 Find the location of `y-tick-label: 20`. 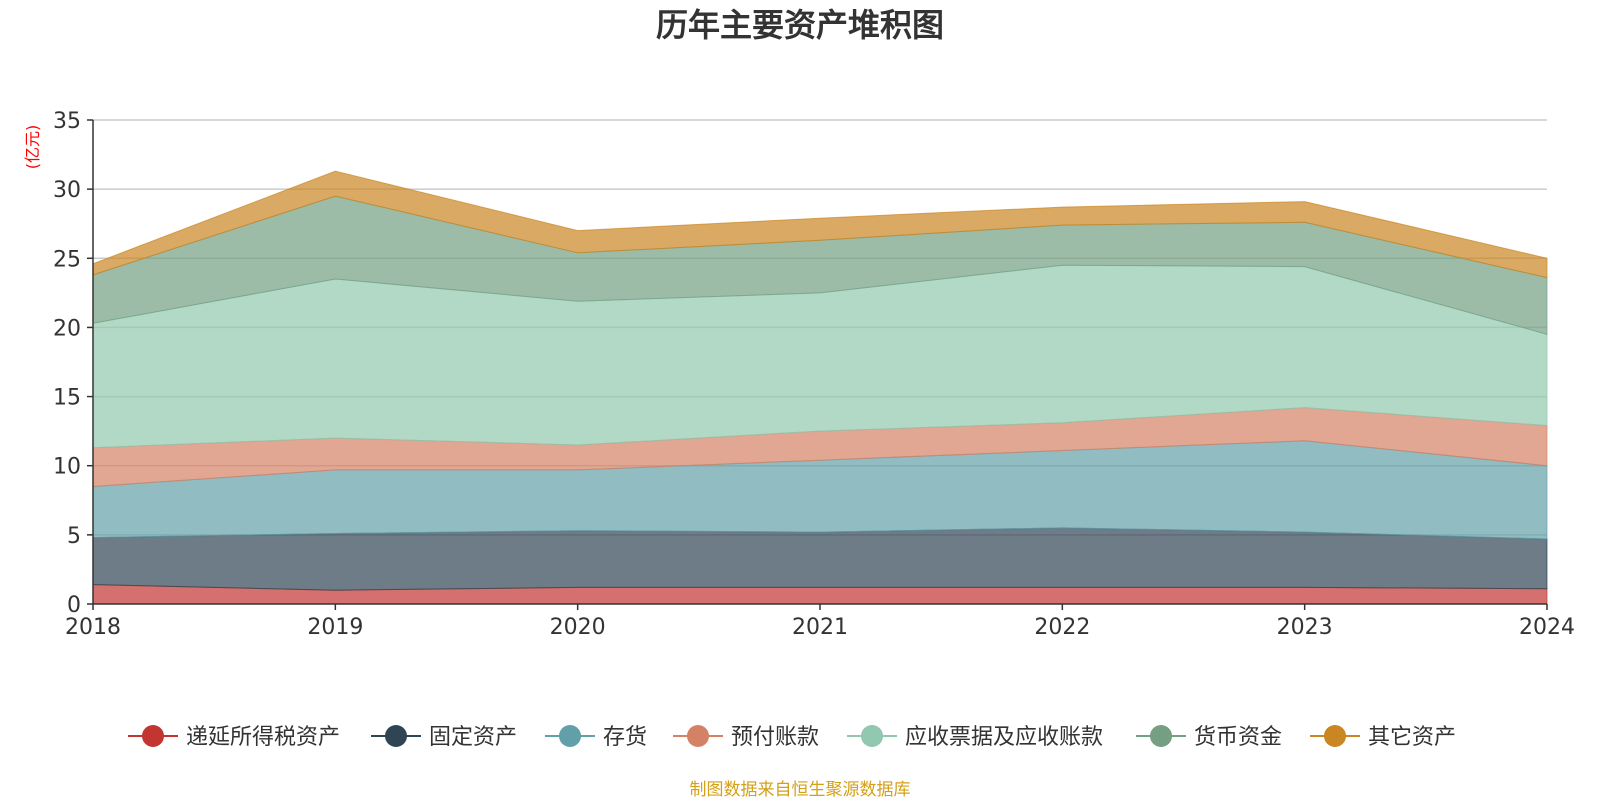

y-tick-label: 20 is located at coordinates (67, 328).